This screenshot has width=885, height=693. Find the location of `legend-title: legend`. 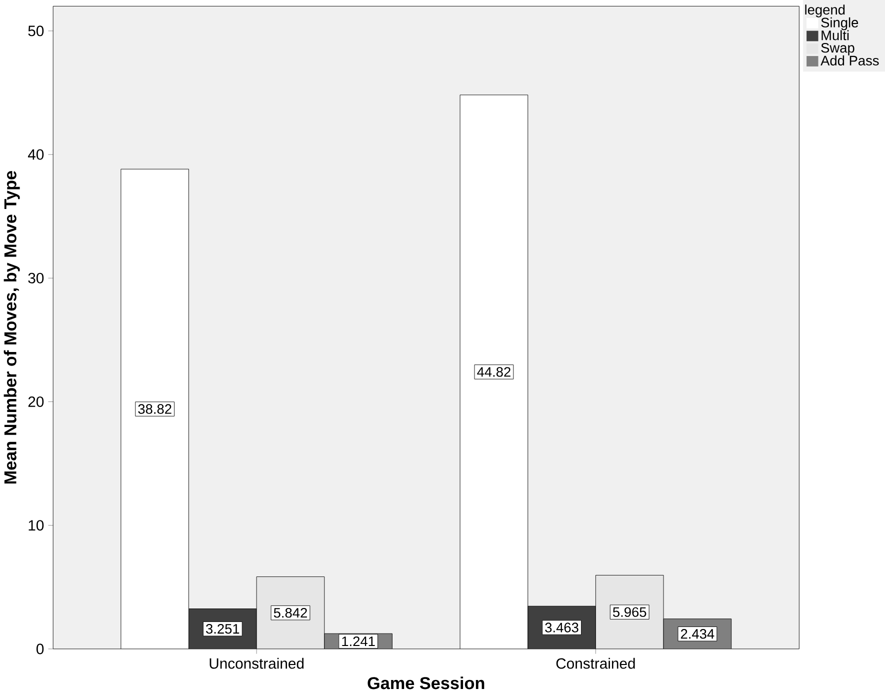

legend-title: legend is located at coordinates (825, 11).